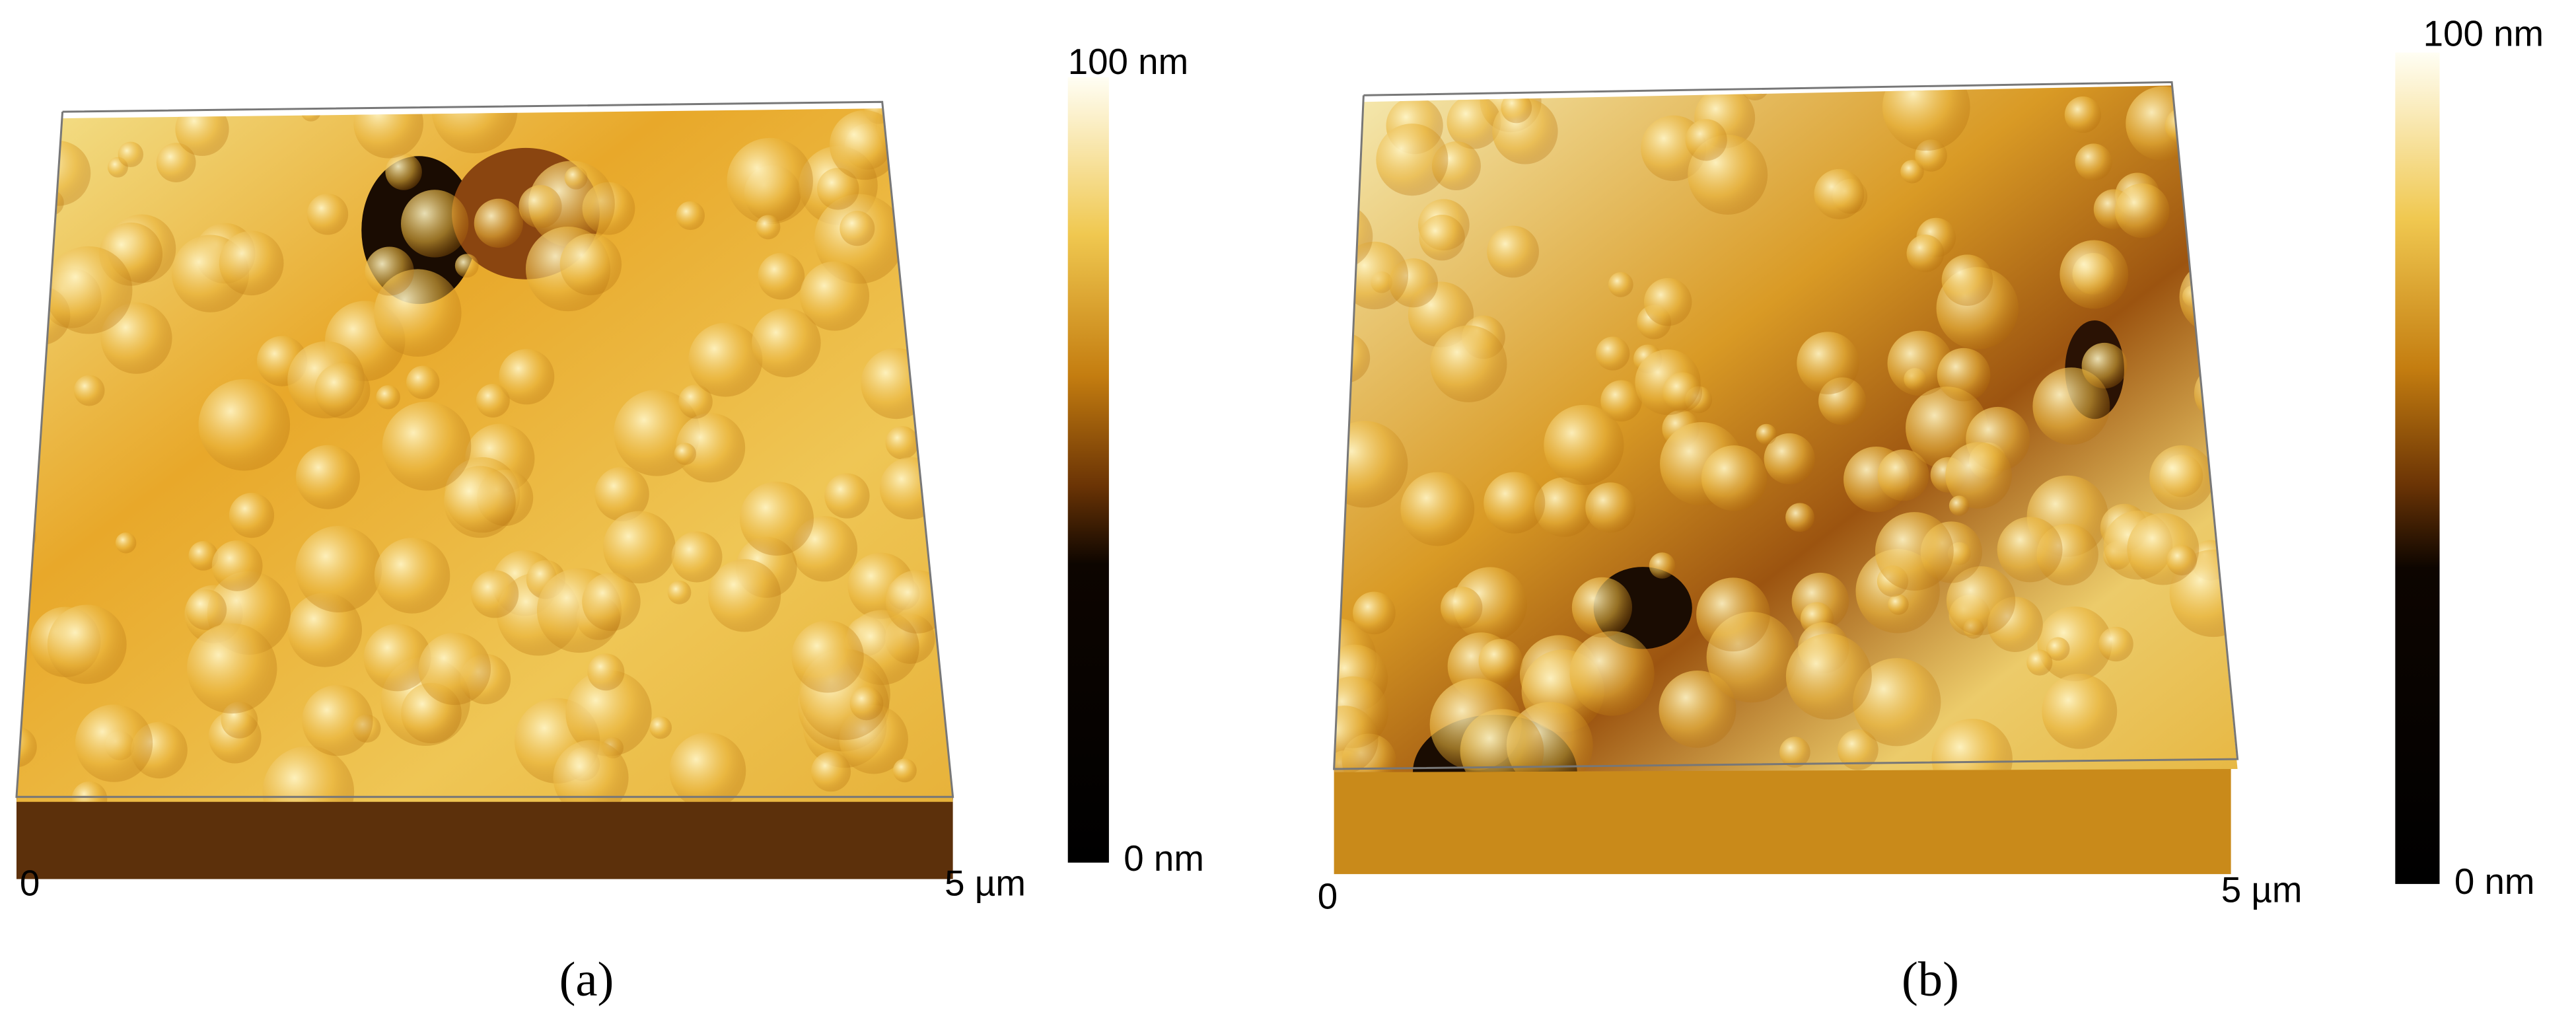 The height and width of the screenshot is (1022, 2576). I want to click on base-slab, so click(484, 838).